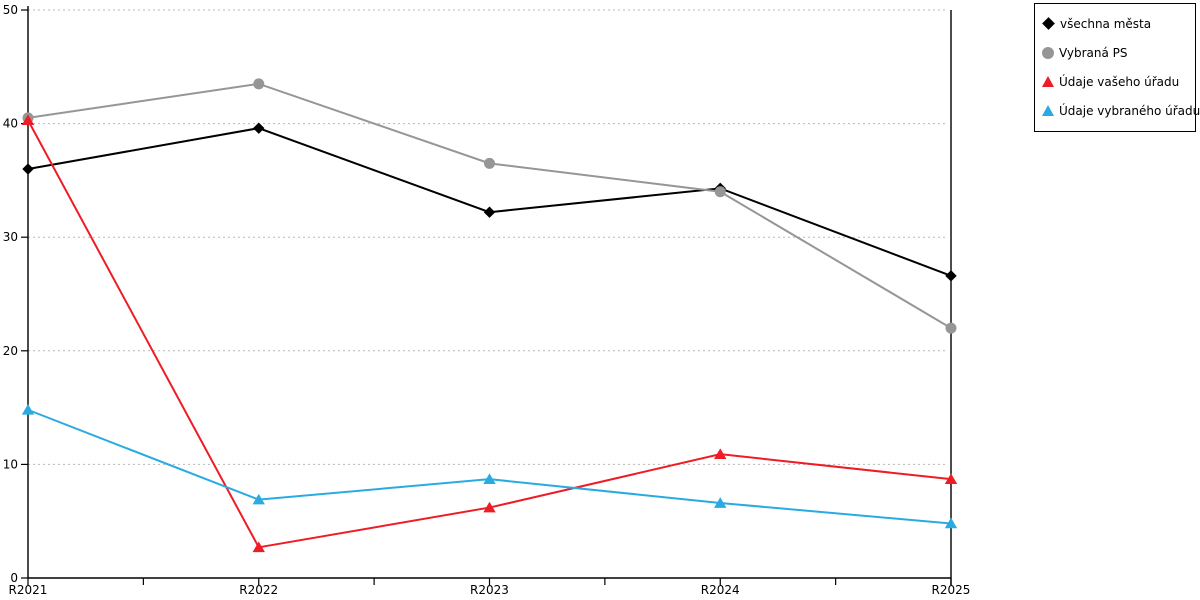 The height and width of the screenshot is (600, 1200). What do you see at coordinates (14, 578) in the screenshot?
I see `svg-text: 0` at bounding box center [14, 578].